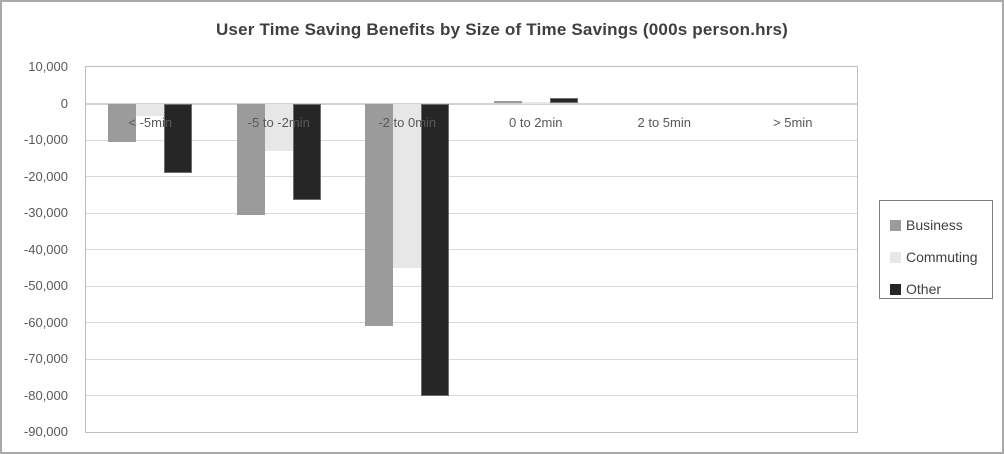 The width and height of the screenshot is (1004, 454). I want to click on y-axis-tick-label: -20,000, so click(45, 176).